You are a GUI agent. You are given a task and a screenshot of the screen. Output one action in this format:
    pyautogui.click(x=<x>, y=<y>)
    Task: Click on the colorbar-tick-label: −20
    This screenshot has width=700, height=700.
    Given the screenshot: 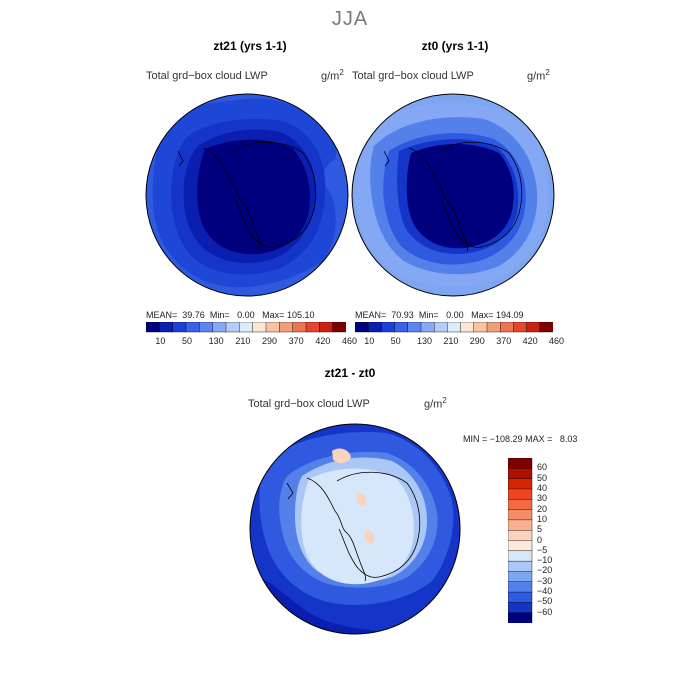 What is the action you would take?
    pyautogui.click(x=545, y=570)
    